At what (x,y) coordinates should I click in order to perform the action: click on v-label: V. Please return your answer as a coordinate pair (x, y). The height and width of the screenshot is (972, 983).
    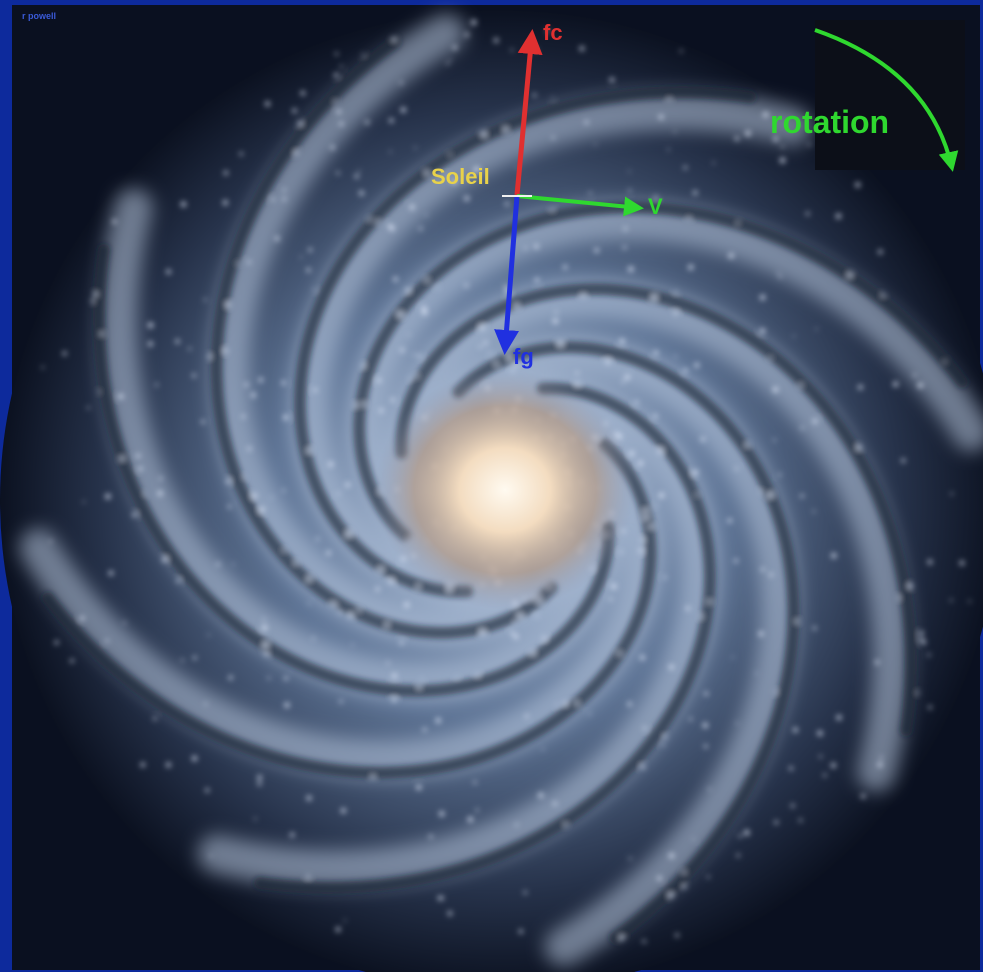
    Looking at the image, I should click on (655, 206).